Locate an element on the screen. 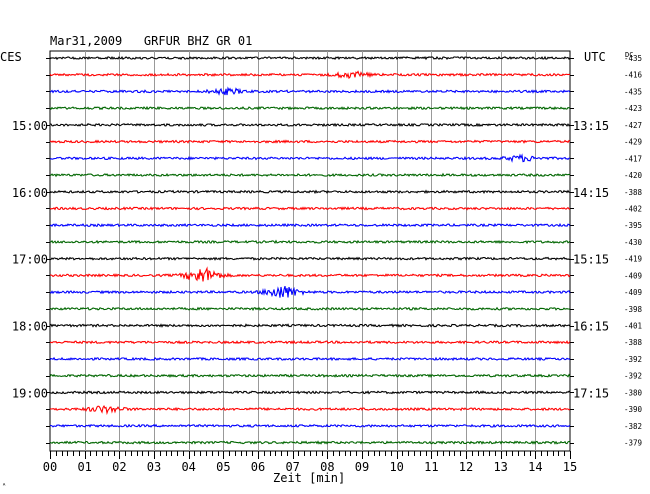  x-tick-label: 11 is located at coordinates (431, 467).